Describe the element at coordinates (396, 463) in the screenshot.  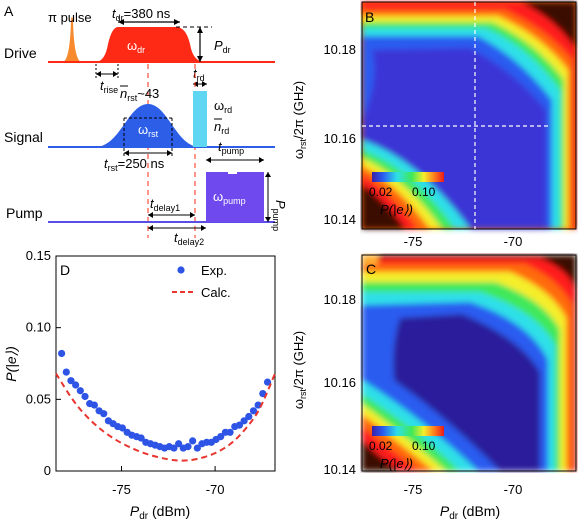
I see `cb-c-label: P(|e⟩)` at that location.